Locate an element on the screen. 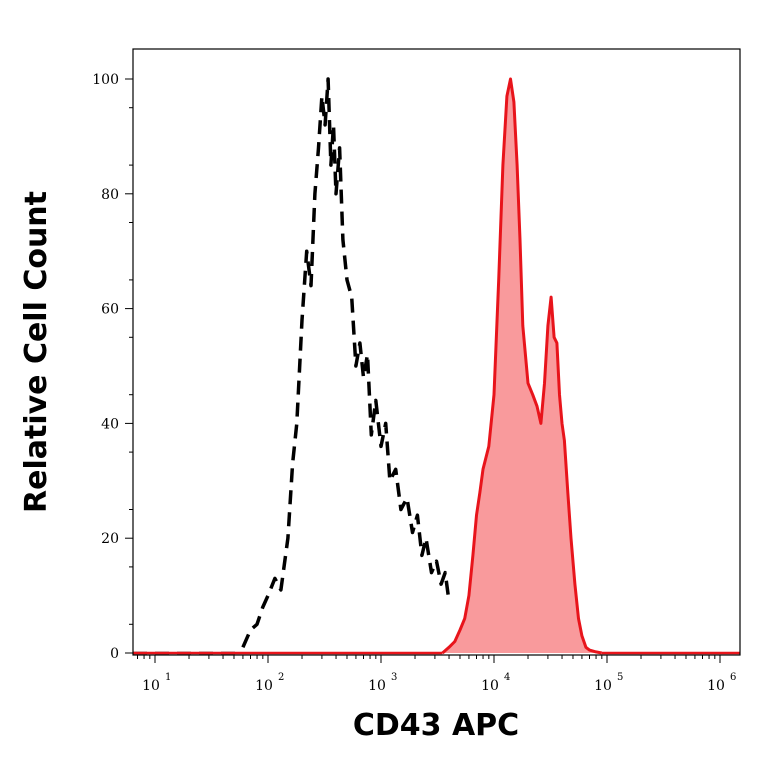  x-tick-exponent: 1 is located at coordinates (168, 677).